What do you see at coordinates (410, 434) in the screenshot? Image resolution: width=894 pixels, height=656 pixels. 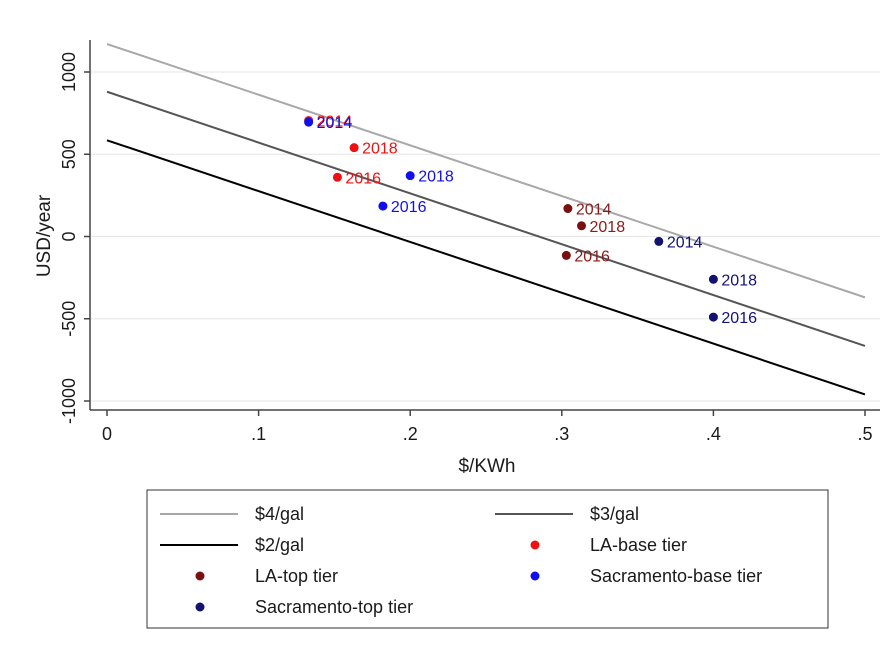 I see `x-tick-label: .2` at bounding box center [410, 434].